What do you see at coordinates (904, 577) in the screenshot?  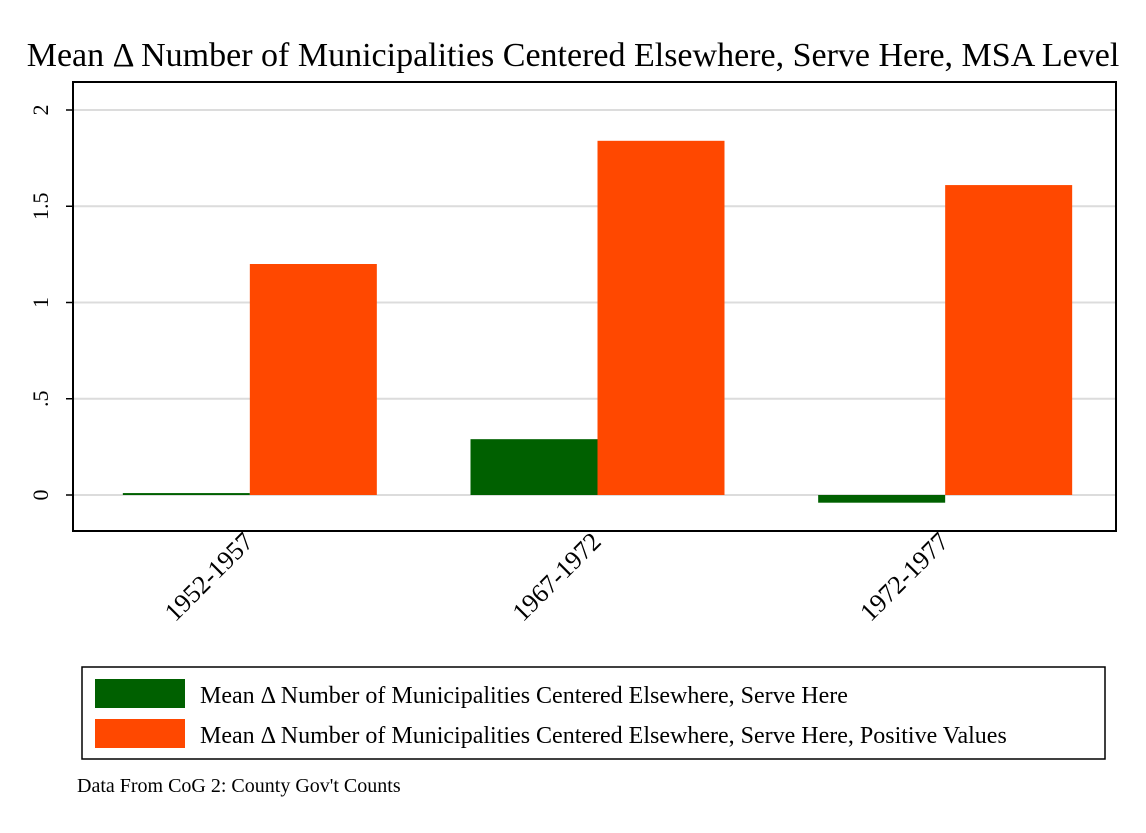 I see `x-tick-label: 1972-1977` at bounding box center [904, 577].